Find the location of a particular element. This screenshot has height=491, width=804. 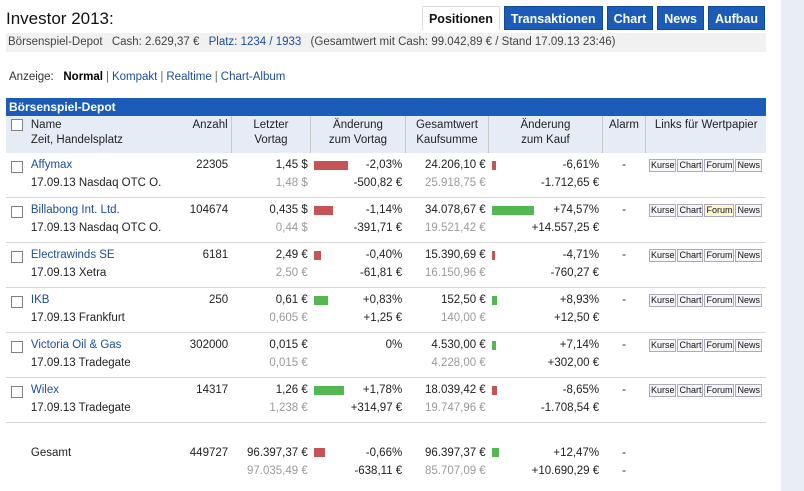

col-kaufsumme: Kaufsumme is located at coordinates (447, 140).